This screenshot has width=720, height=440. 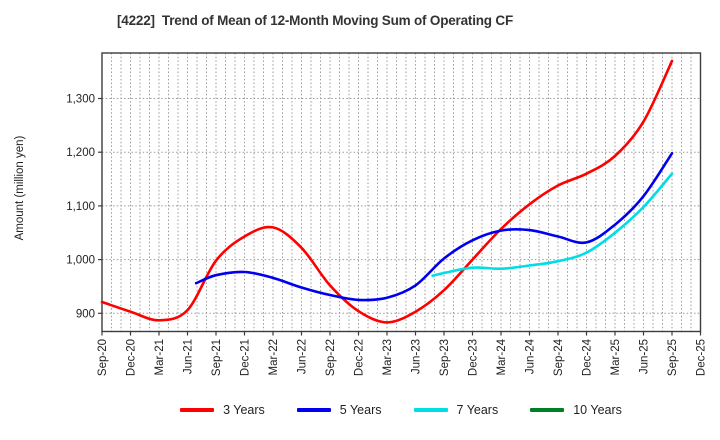 What do you see at coordinates (552, 224) in the screenshot?
I see `series-line-7-years` at bounding box center [552, 224].